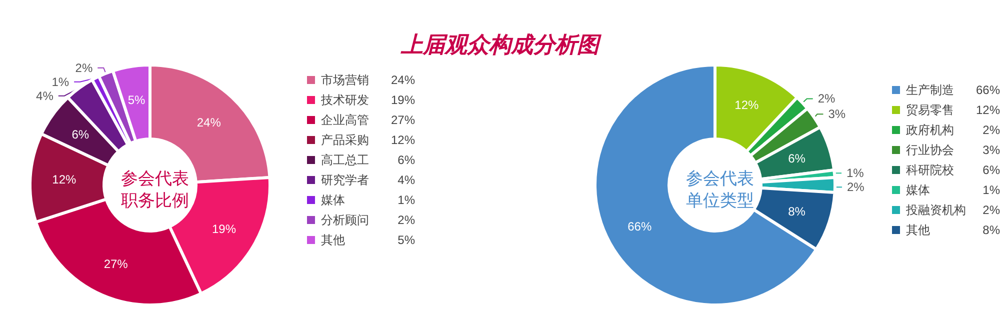 Image resolution: width=1000 pixels, height=320 pixels. What do you see at coordinates (991, 150) in the screenshot?
I see `text: 3%` at bounding box center [991, 150].